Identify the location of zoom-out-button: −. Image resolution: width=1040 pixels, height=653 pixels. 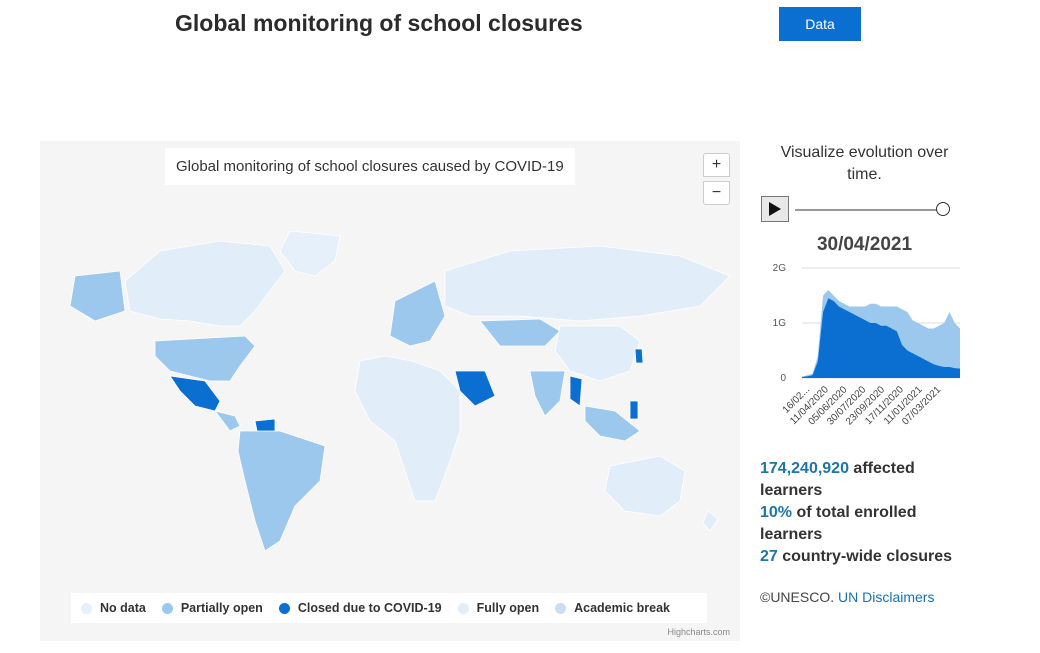
(716, 193).